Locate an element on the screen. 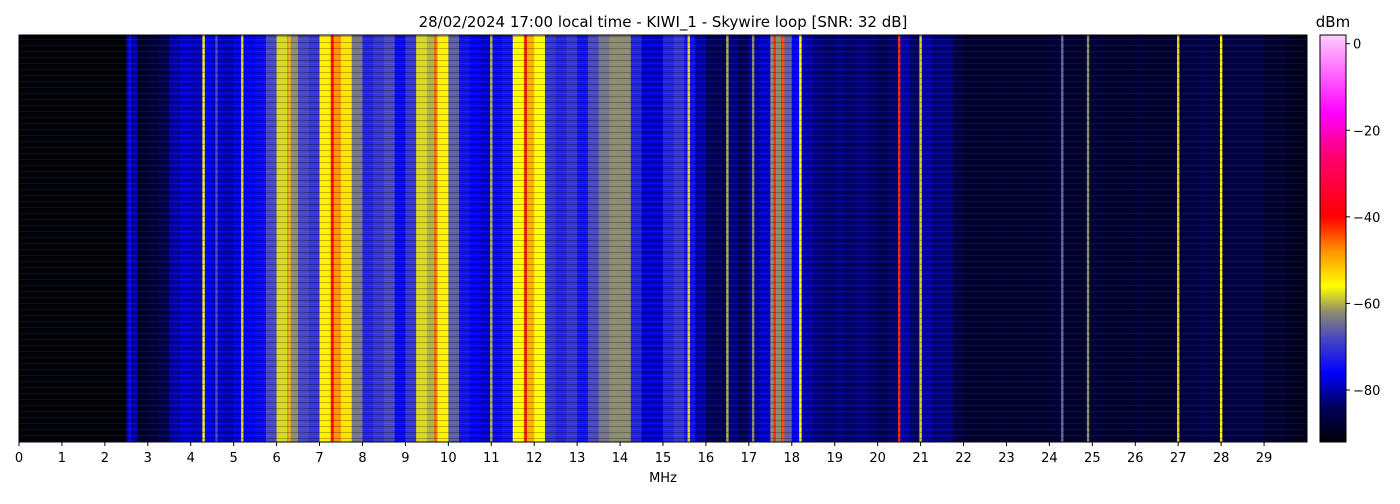  x-tick-label: 27 is located at coordinates (1178, 458).